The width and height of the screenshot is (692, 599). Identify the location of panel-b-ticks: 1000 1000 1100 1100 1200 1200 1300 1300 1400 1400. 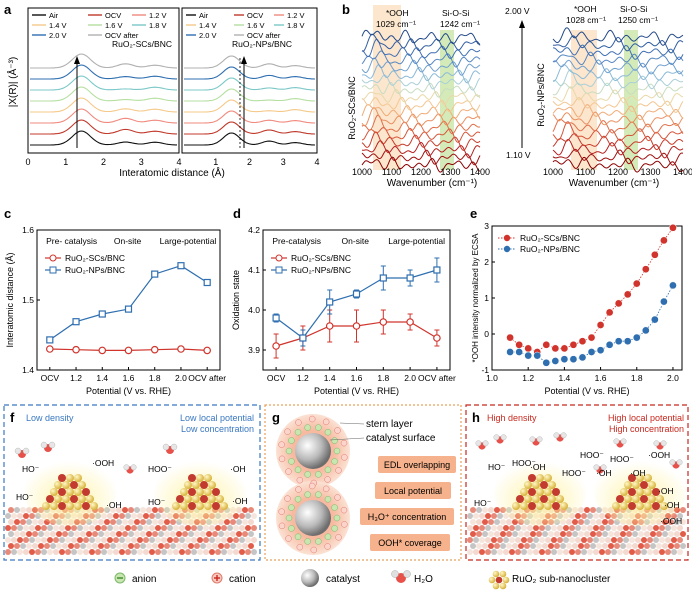
(522, 172).